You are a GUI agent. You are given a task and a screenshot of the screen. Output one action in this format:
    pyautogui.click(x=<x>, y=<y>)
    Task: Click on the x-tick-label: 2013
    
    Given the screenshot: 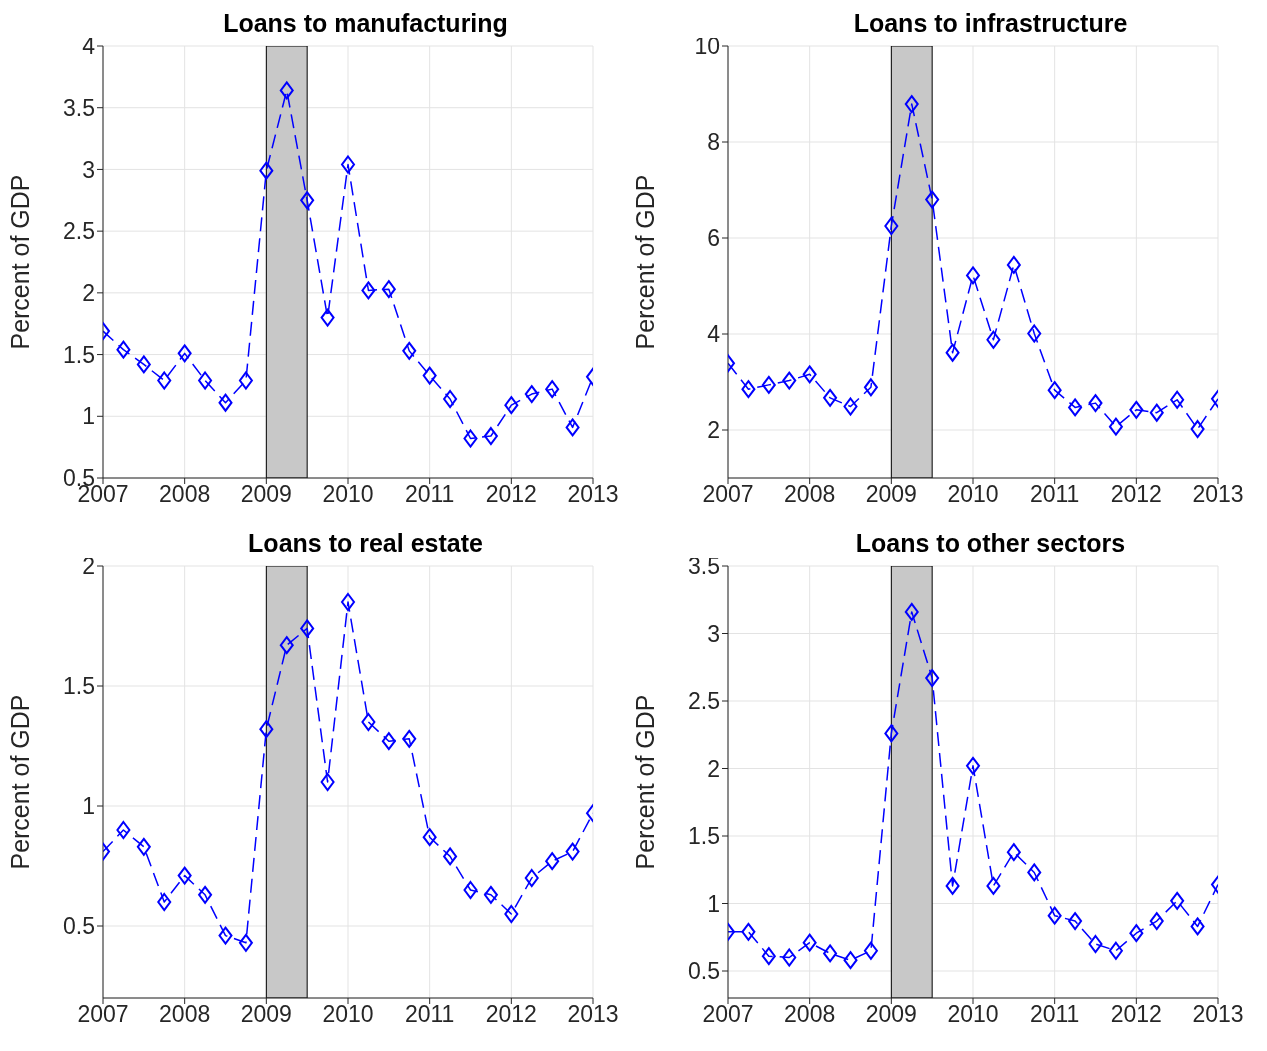 What is the action you would take?
    pyautogui.click(x=1218, y=494)
    